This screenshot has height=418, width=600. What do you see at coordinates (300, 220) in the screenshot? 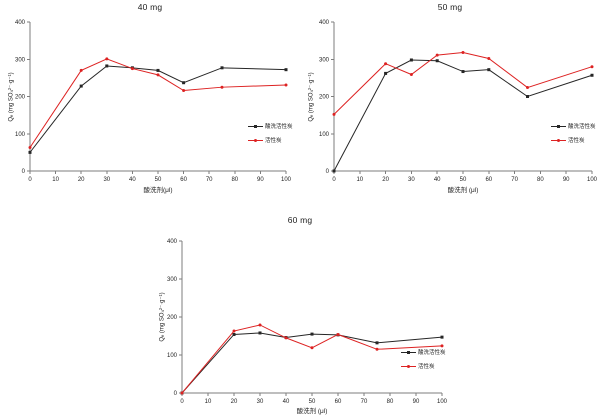
I see `chart-title: 60 mg` at bounding box center [300, 220].